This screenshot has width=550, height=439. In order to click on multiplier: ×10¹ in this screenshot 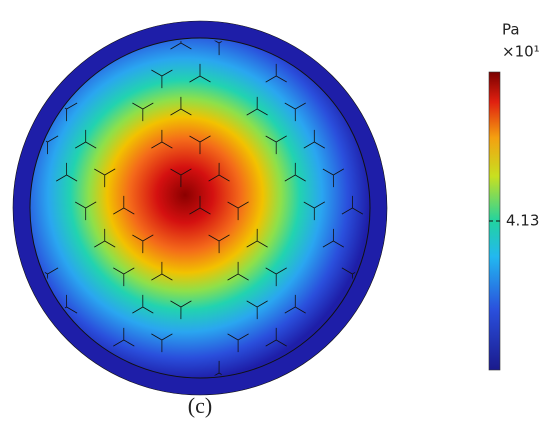, I will do `click(521, 52)`.